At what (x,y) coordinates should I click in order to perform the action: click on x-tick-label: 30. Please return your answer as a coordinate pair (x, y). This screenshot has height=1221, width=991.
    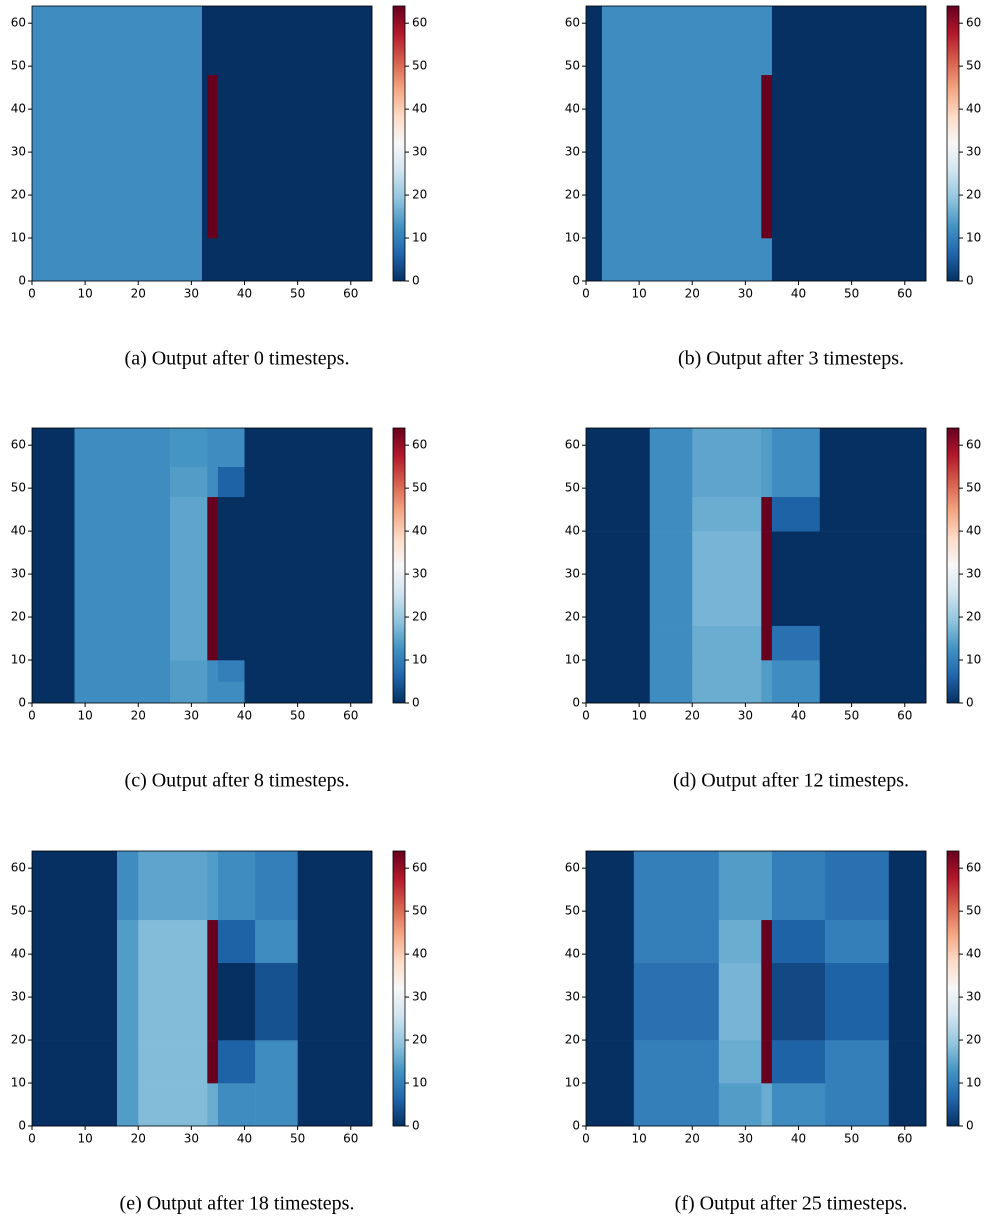
    Looking at the image, I should click on (191, 716).